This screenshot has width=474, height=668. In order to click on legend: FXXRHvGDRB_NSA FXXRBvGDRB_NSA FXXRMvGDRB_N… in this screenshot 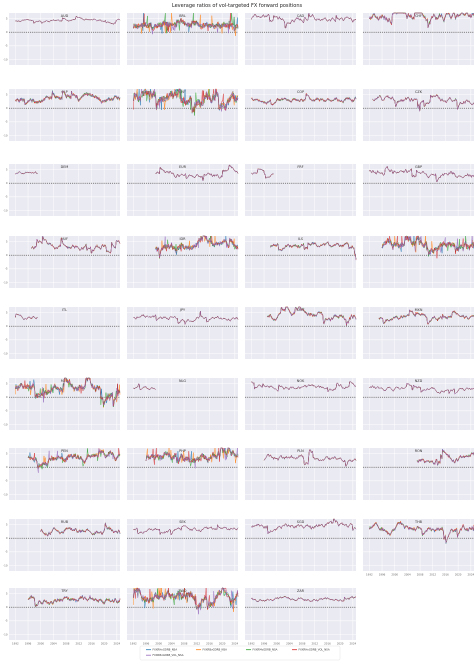, I will do `click(240, 653)`.